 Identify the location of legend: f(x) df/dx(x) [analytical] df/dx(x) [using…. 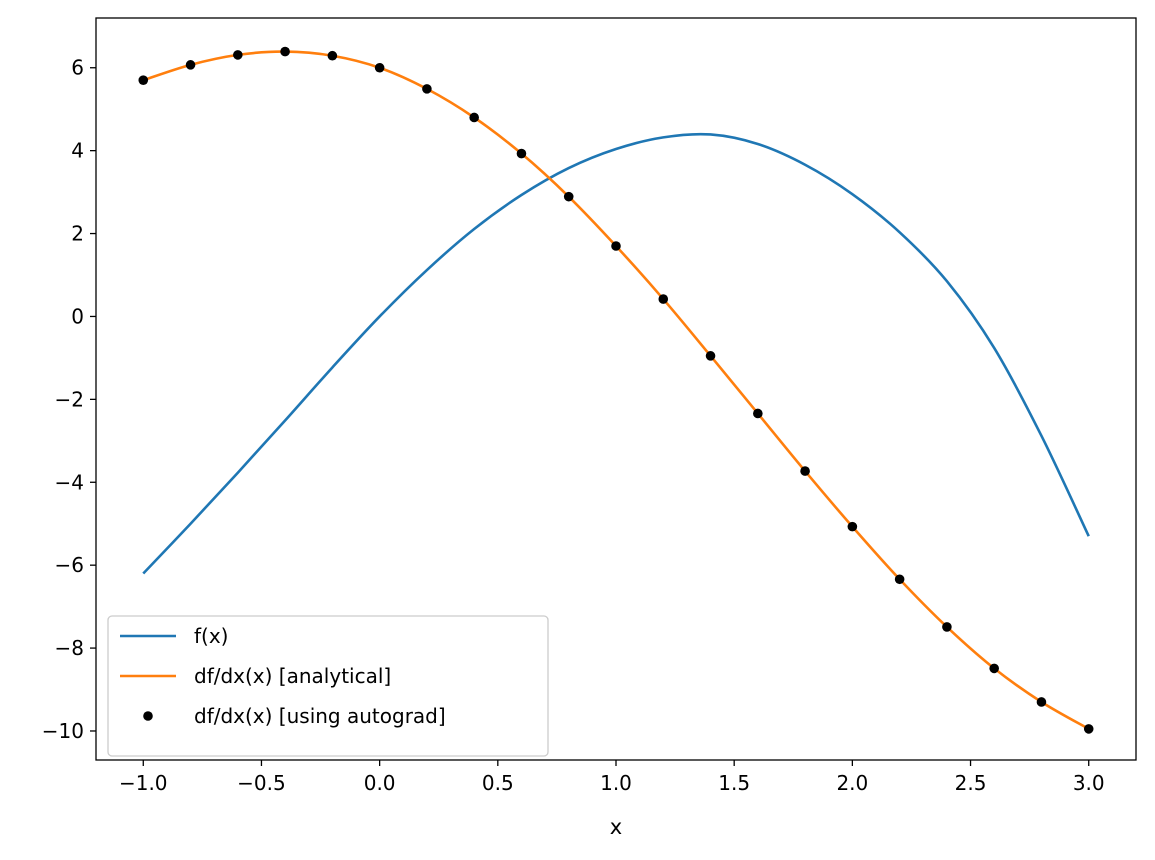
(328, 686).